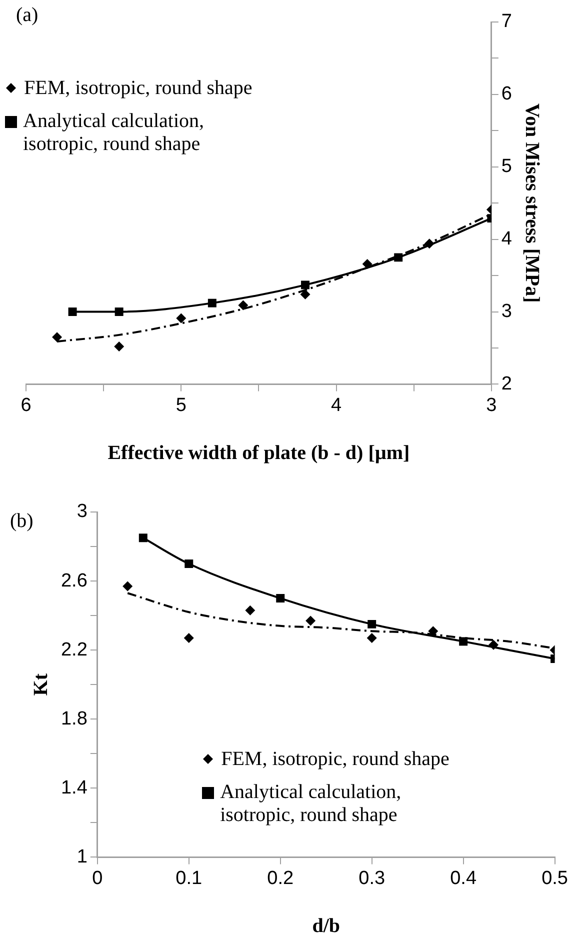  Describe the element at coordinates (491, 405) in the screenshot. I see `x-tick-label: 3` at that location.